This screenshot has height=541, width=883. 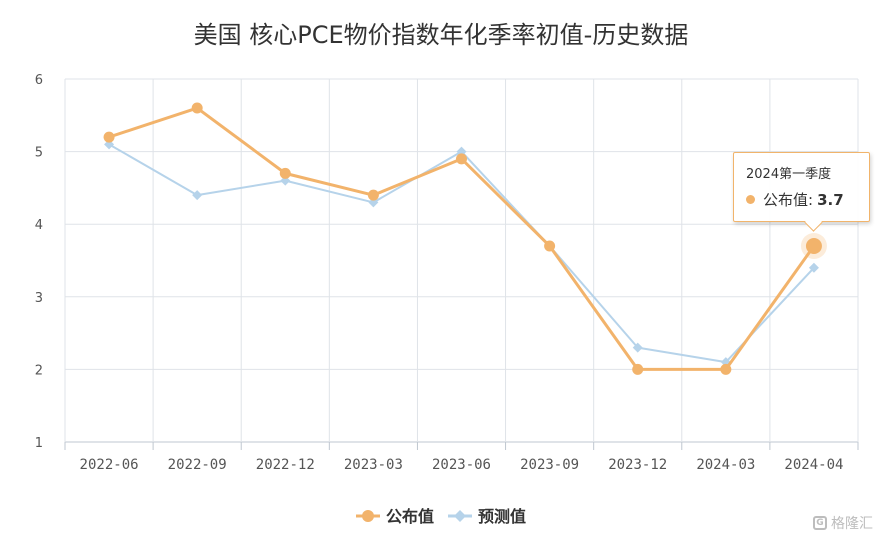 I want to click on y-tick-label: 2, so click(x=39, y=370).